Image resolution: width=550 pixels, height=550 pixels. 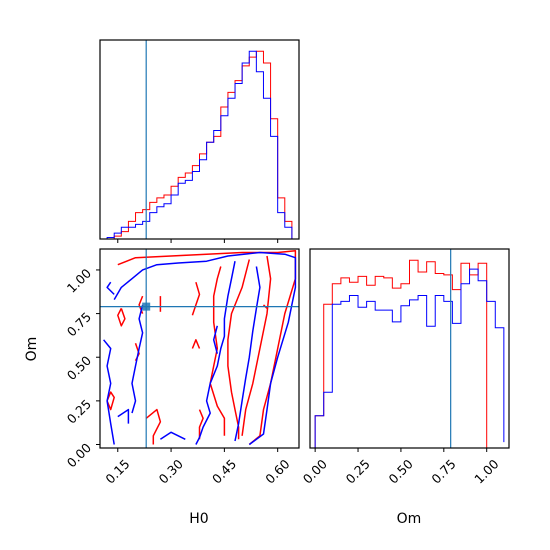 I want to click on om-hist-frame, so click(x=409, y=348).